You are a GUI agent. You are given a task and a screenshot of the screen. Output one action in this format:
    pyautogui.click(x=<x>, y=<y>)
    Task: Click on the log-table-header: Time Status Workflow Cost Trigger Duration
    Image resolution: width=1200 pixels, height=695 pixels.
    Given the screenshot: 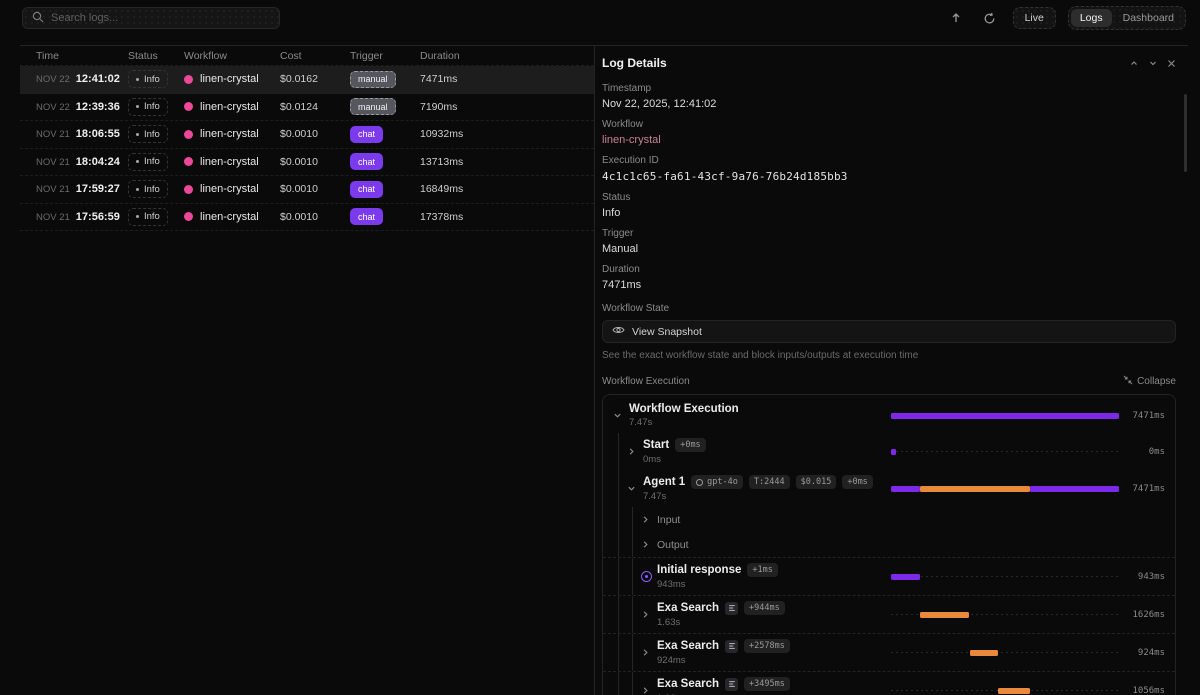 What is the action you would take?
    pyautogui.click(x=307, y=56)
    